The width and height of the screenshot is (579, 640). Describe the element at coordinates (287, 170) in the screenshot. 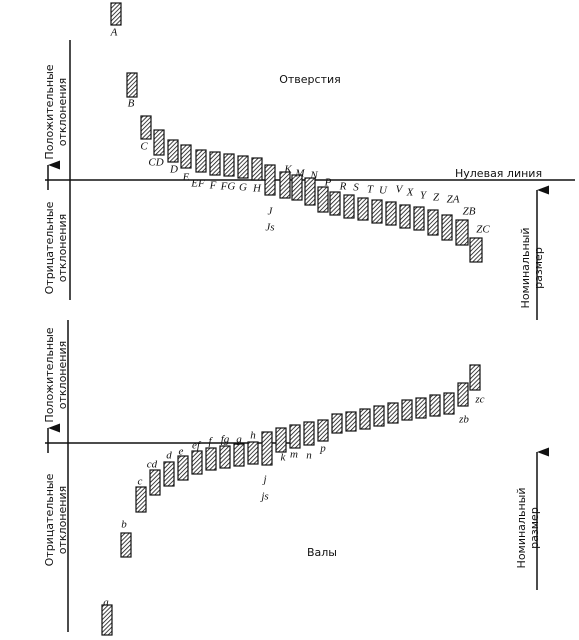

I see `hole-label: K` at that location.